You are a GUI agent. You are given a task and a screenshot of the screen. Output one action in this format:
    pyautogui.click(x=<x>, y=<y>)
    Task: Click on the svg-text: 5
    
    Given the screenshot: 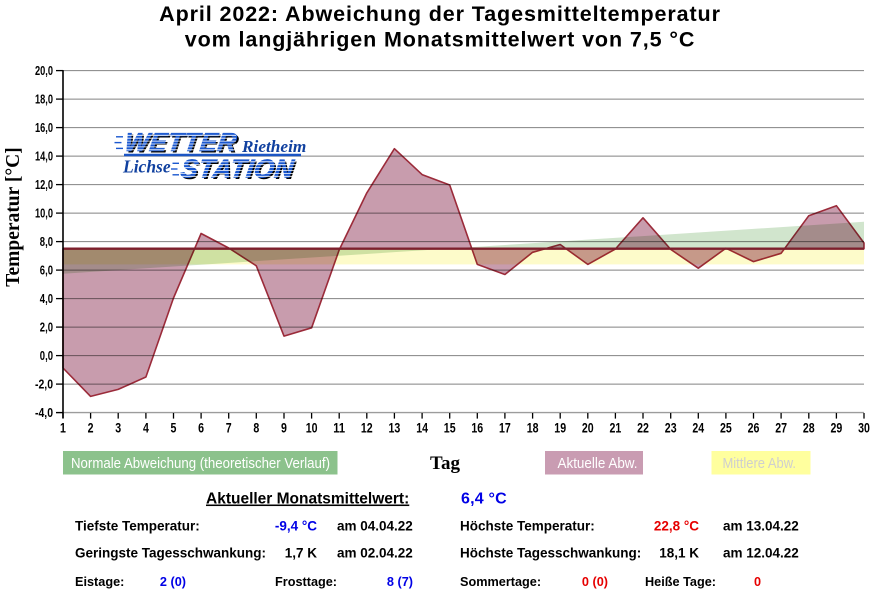 What is the action you would take?
    pyautogui.click(x=174, y=428)
    